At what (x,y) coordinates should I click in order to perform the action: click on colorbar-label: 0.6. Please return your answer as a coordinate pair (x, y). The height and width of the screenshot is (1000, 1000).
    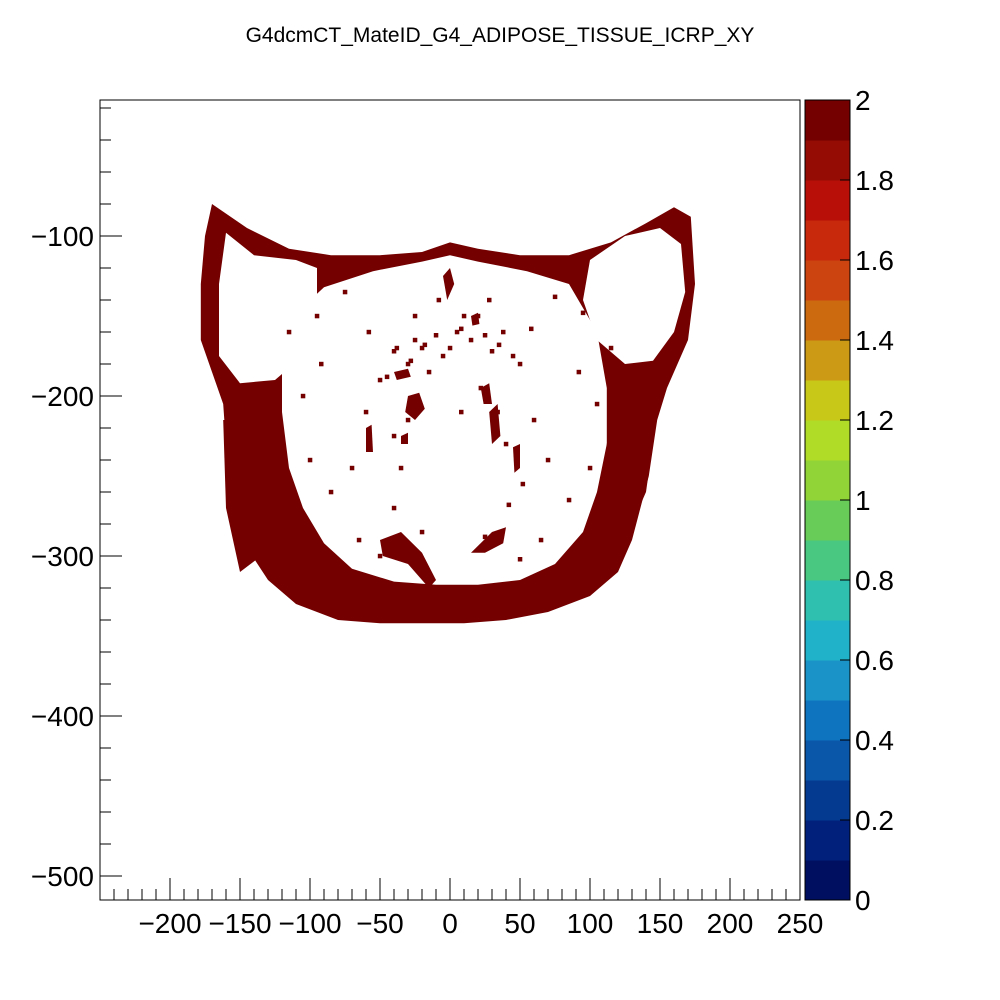
    Looking at the image, I should click on (874, 660).